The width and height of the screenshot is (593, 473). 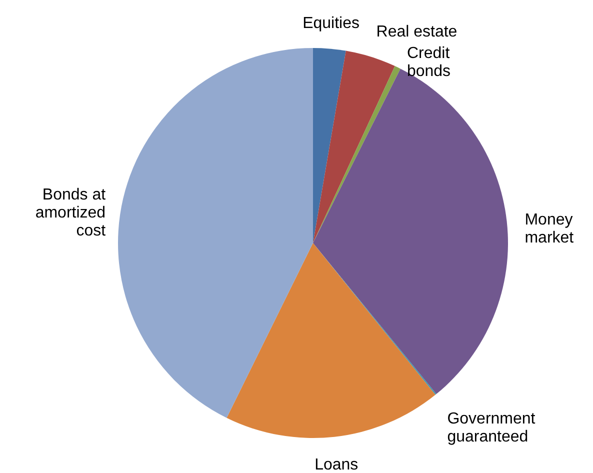 What do you see at coordinates (336, 464) in the screenshot?
I see `slice-label: Loans` at bounding box center [336, 464].